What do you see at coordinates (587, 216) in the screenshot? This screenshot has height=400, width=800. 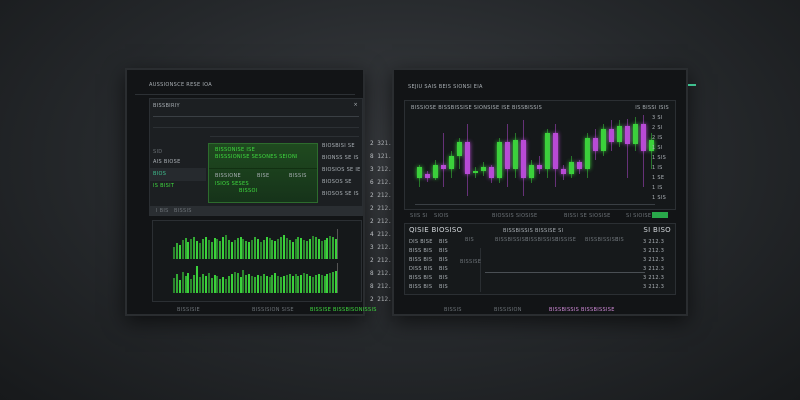 I see `toolbar-item: BISSI SE SIOSISE` at bounding box center [587, 216].